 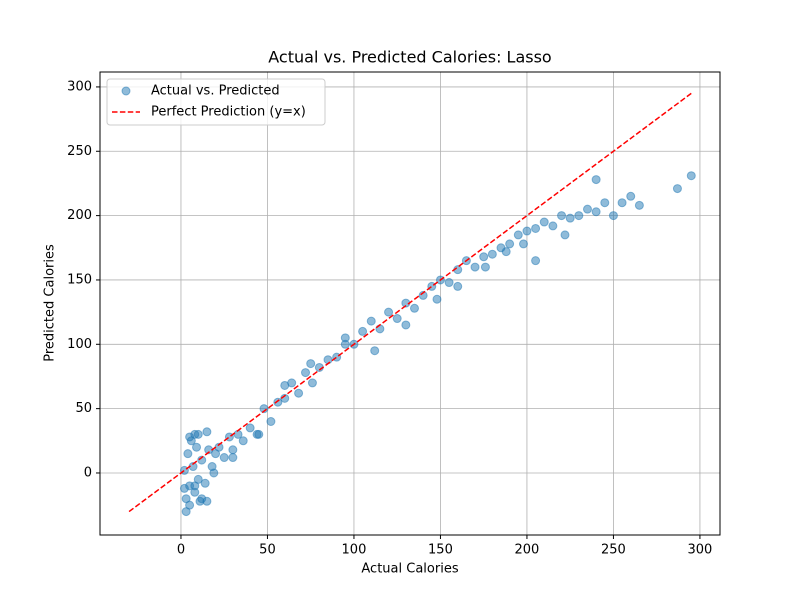 What do you see at coordinates (409, 57) in the screenshot?
I see `chart-title: Actual vs. Predicted Calories: Lasso` at bounding box center [409, 57].